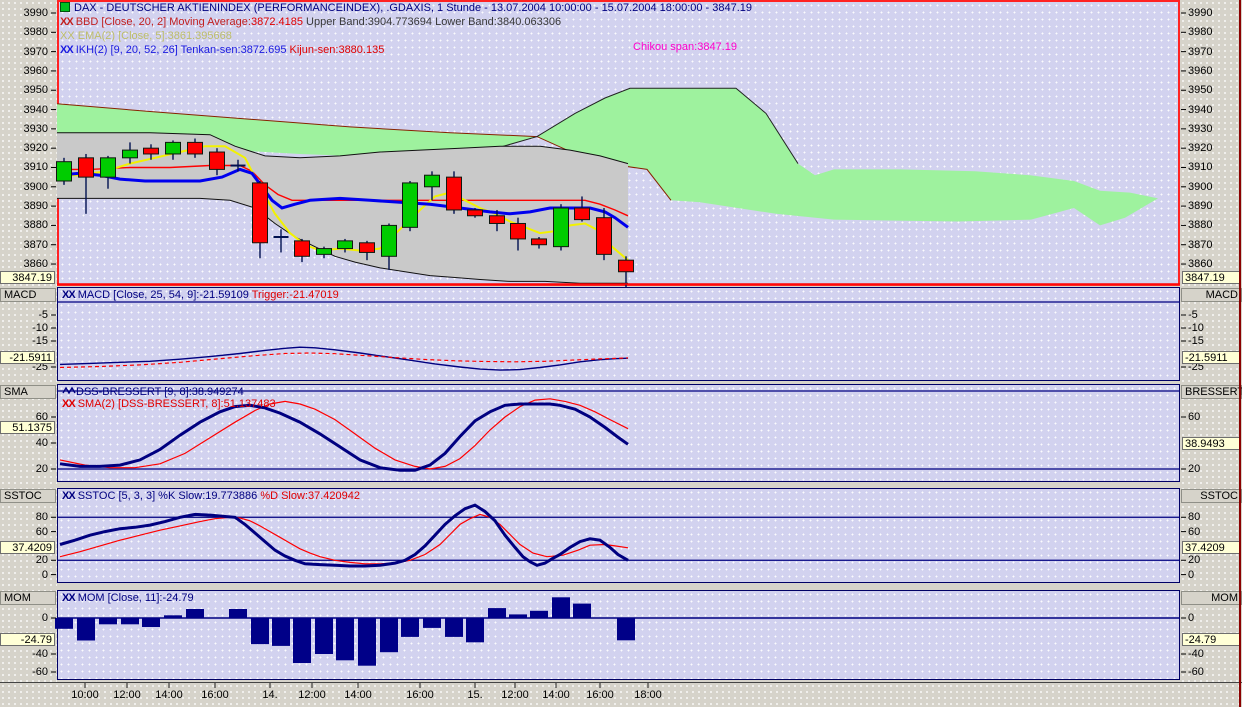  I want to click on sstoc-panel, so click(618, 535).